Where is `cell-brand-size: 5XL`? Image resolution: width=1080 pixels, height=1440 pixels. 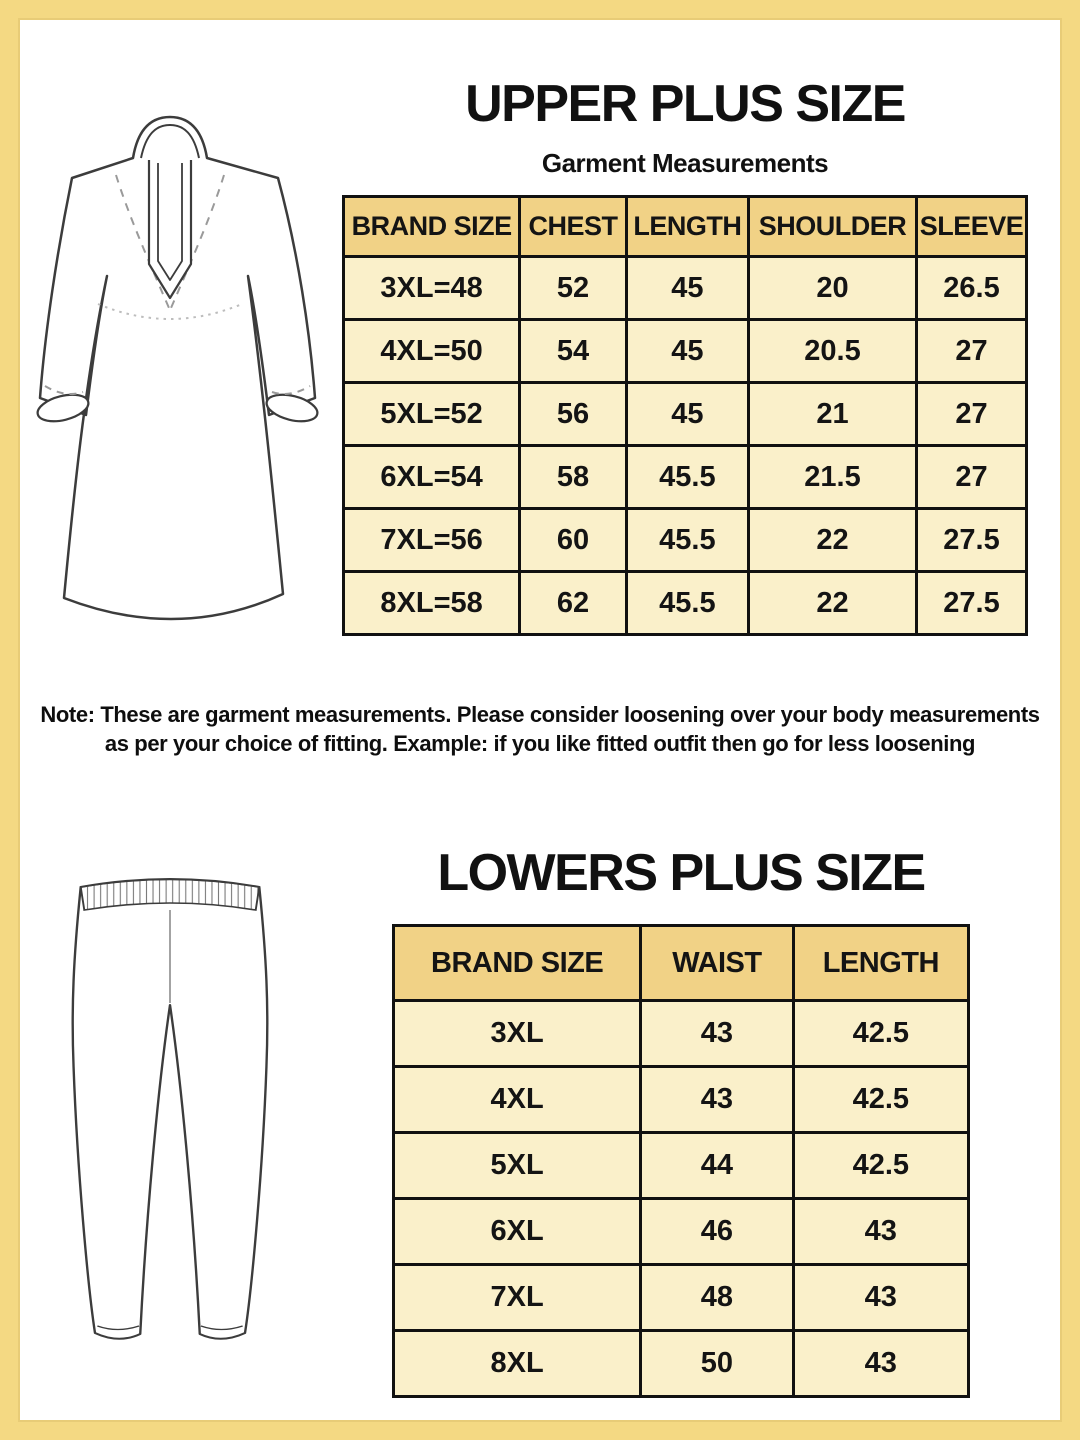
cell-brand-size: 5XL is located at coordinates (517, 1165).